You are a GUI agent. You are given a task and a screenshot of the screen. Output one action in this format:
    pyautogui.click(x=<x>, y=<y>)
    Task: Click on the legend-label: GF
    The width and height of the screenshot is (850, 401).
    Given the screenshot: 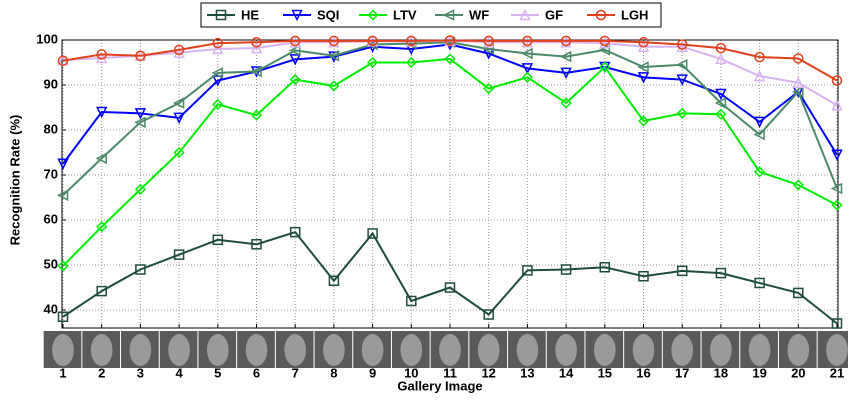 What is the action you would take?
    pyautogui.click(x=554, y=14)
    